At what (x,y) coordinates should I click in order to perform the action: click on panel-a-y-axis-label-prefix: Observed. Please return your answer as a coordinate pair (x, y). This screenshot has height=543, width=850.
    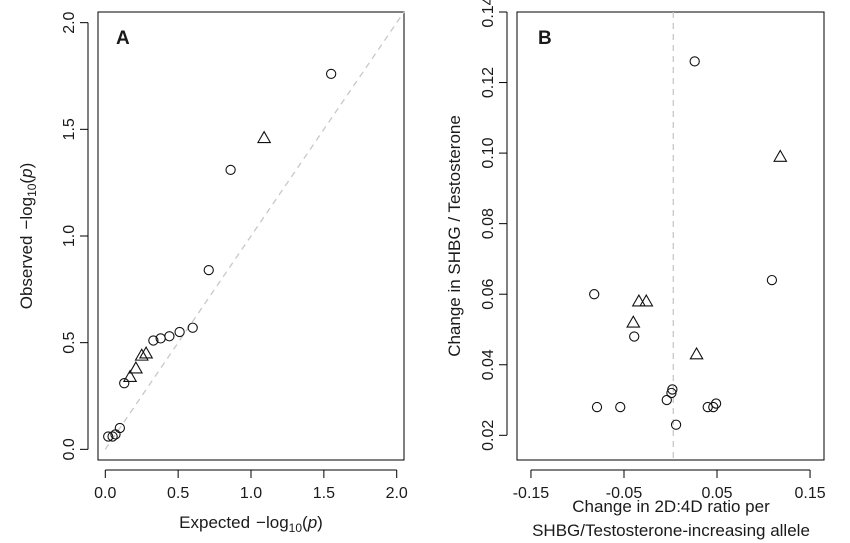
    Looking at the image, I should click on (26, 273).